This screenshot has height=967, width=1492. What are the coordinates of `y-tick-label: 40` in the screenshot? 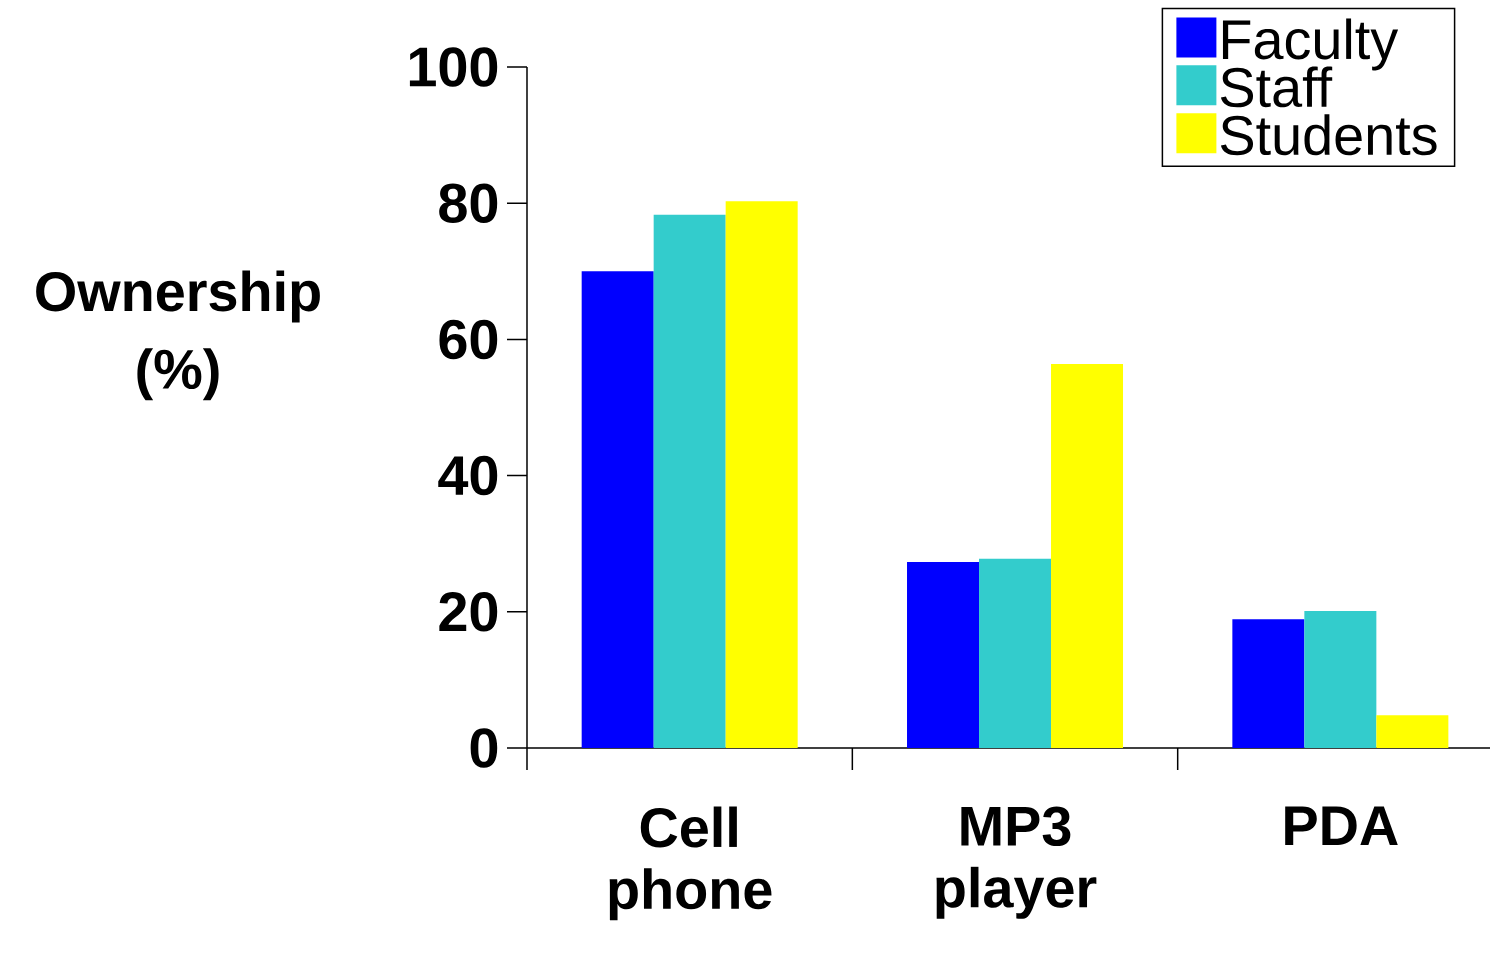 It's located at (468, 475).